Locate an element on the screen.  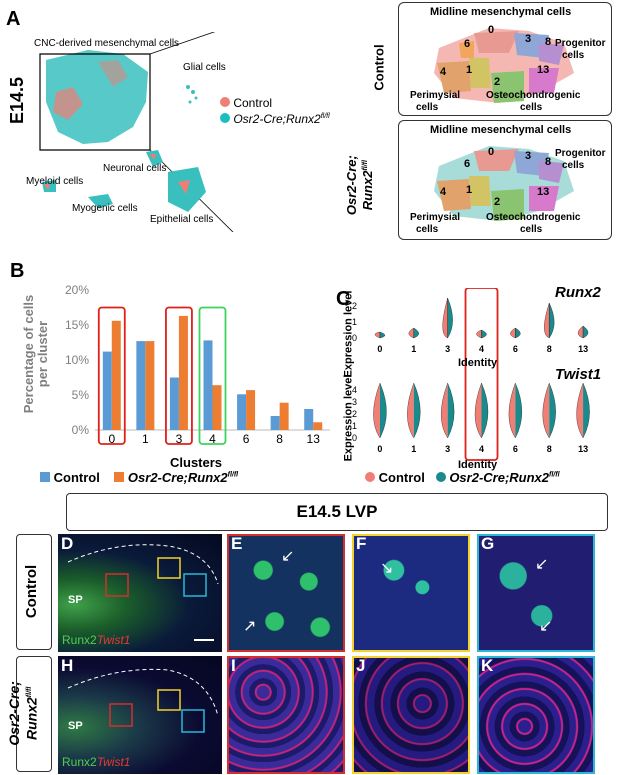
h-stain-twist1: Twist1 is located at coordinates (113, 762).